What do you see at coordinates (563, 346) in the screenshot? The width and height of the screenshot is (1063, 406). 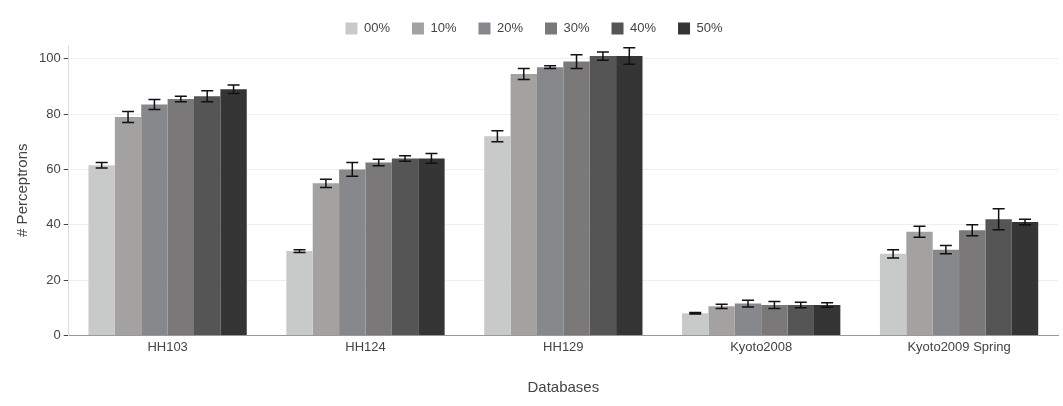 I see `x-tick-label: HH129` at bounding box center [563, 346].